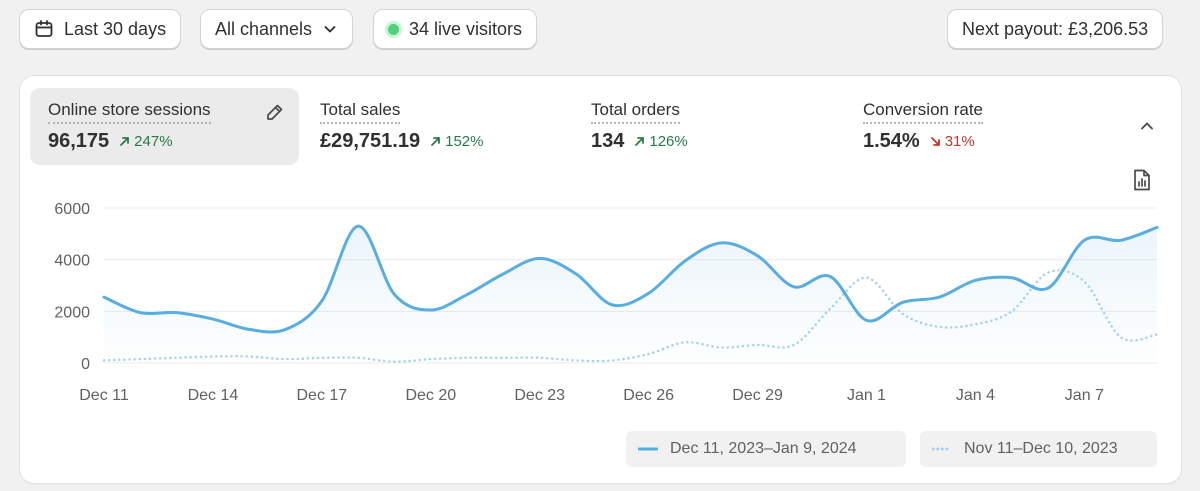  What do you see at coordinates (164, 126) in the screenshot?
I see `metric-online-store-sessions: Online store sessions 96,175 247%` at bounding box center [164, 126].